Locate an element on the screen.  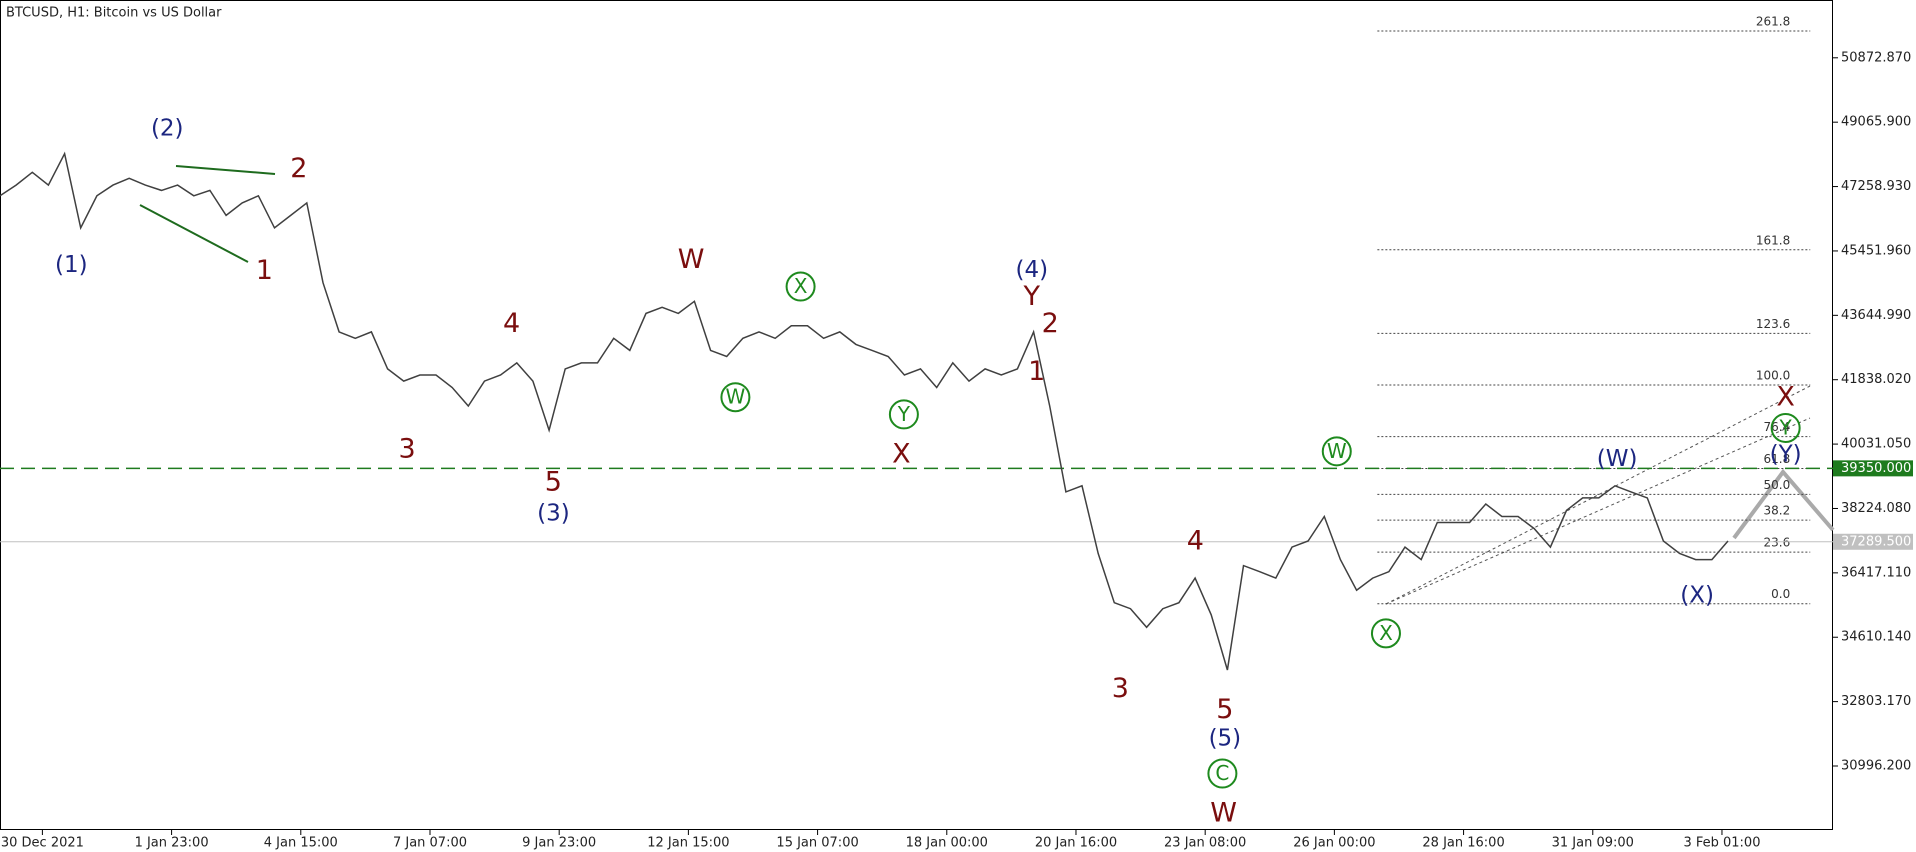
x-tick-label: 23 Jan 08:00 is located at coordinates (1205, 843).